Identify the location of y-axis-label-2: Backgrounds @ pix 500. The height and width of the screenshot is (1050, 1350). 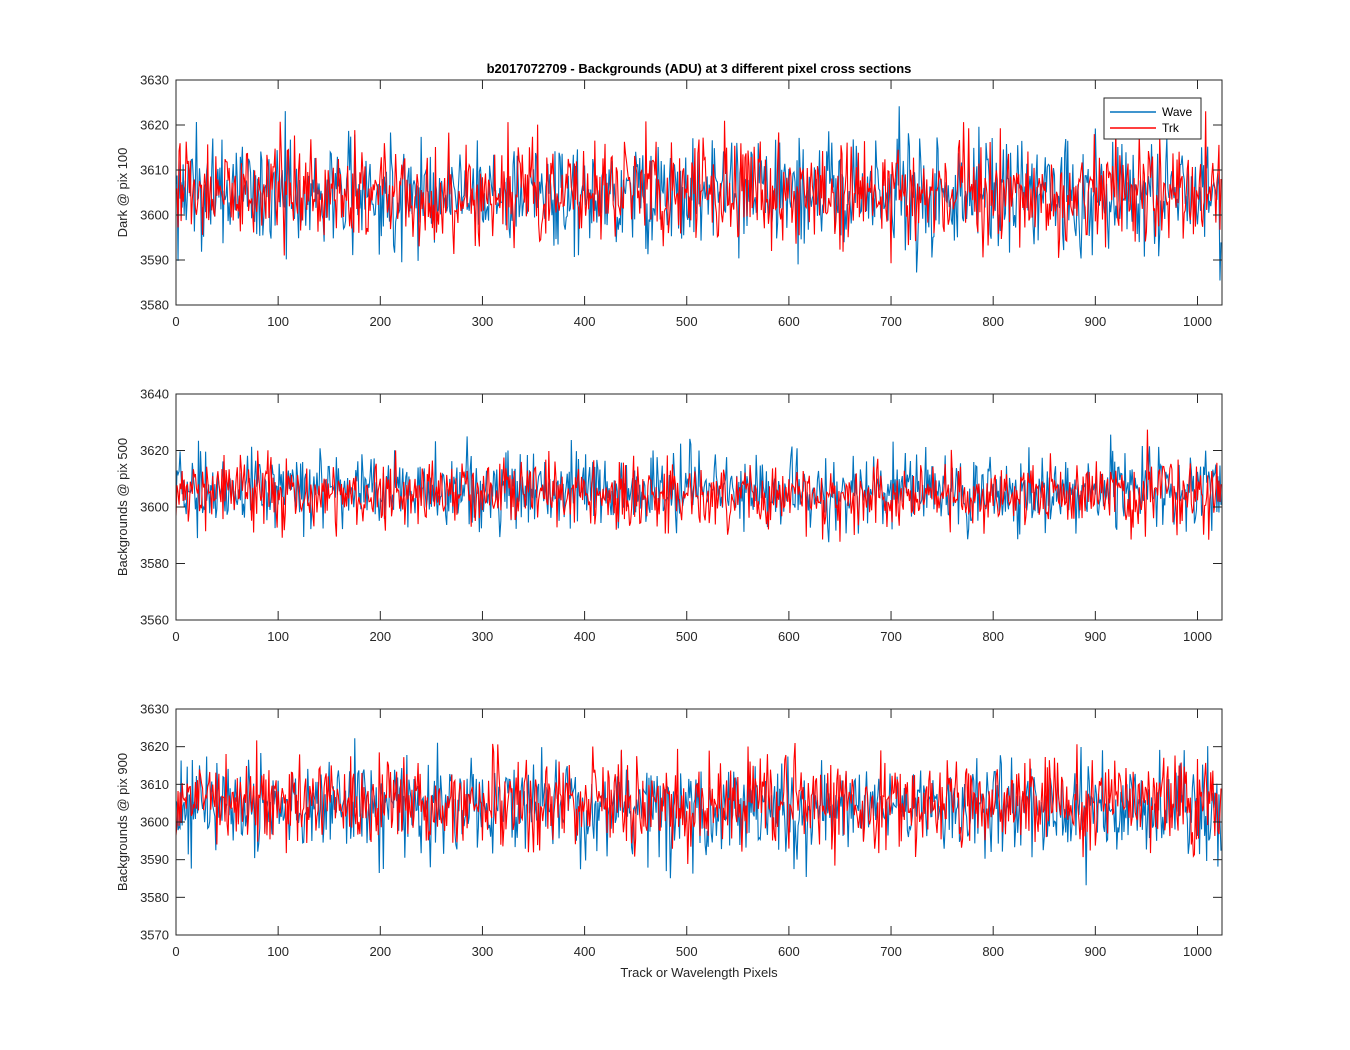
(122, 507).